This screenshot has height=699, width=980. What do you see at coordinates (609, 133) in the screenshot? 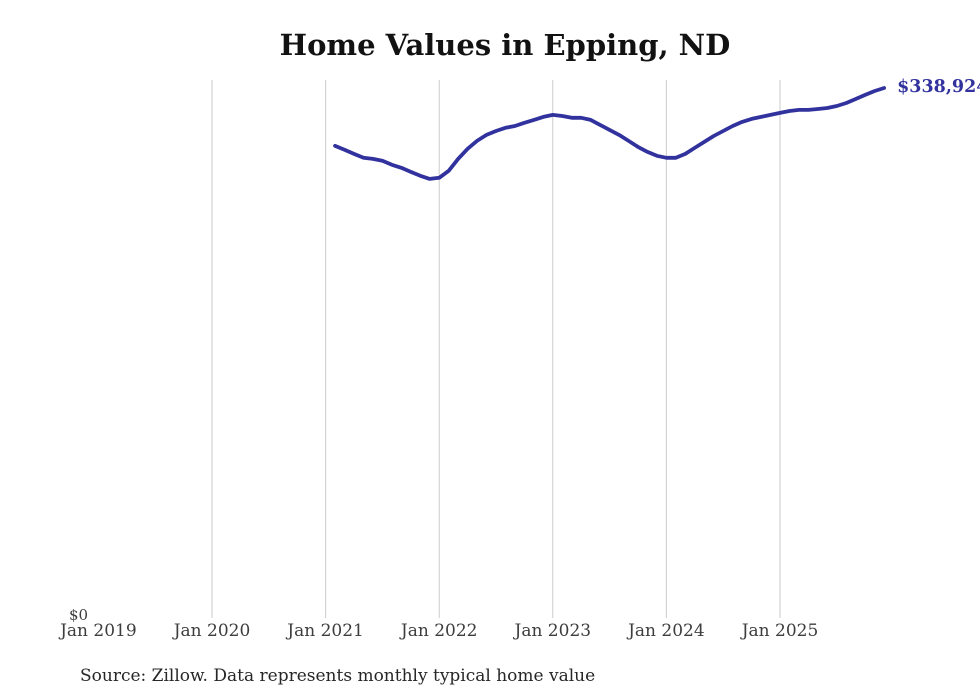
I see `value-line` at bounding box center [609, 133].